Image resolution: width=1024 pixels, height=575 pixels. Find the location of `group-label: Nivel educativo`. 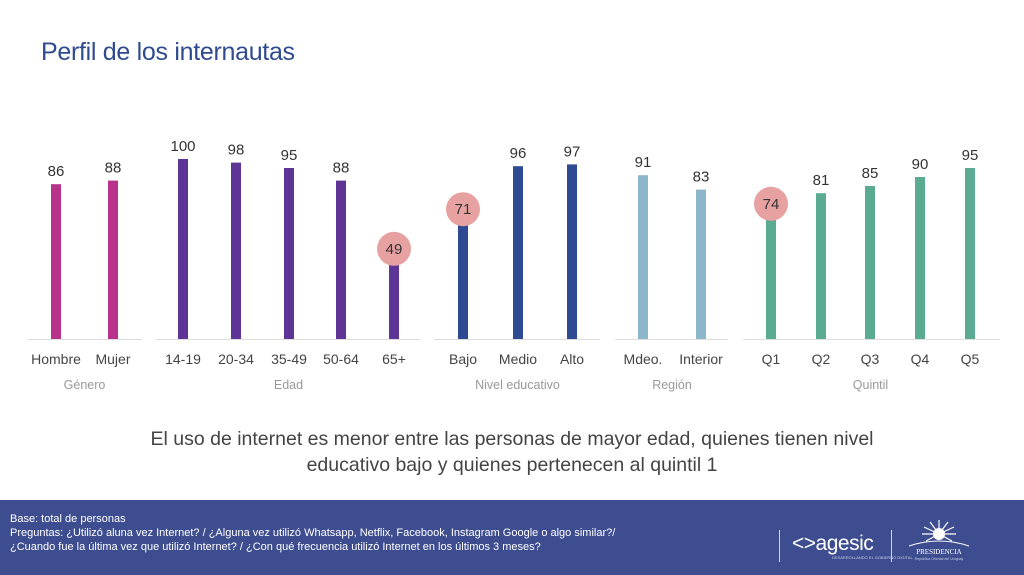

group-label: Nivel educativo is located at coordinates (517, 385).